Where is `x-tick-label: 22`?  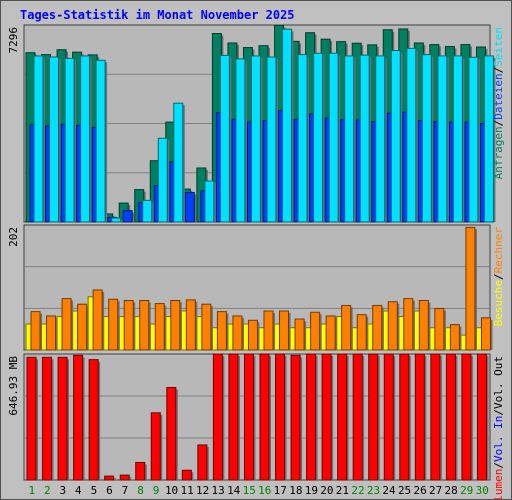 x-tick-label: 22 is located at coordinates (357, 490).